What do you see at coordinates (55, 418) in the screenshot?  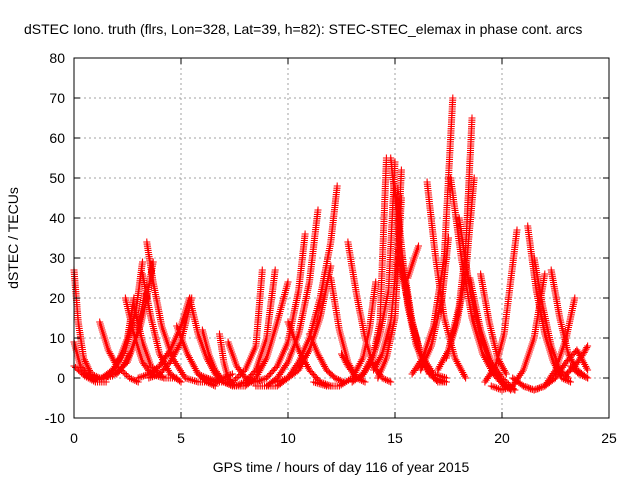 I see `y-tick-label: -10` at bounding box center [55, 418].